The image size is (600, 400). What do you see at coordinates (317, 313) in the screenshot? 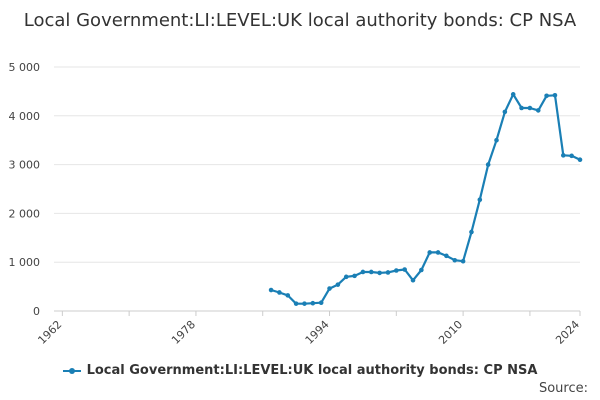
I see `x-axis` at bounding box center [317, 313].